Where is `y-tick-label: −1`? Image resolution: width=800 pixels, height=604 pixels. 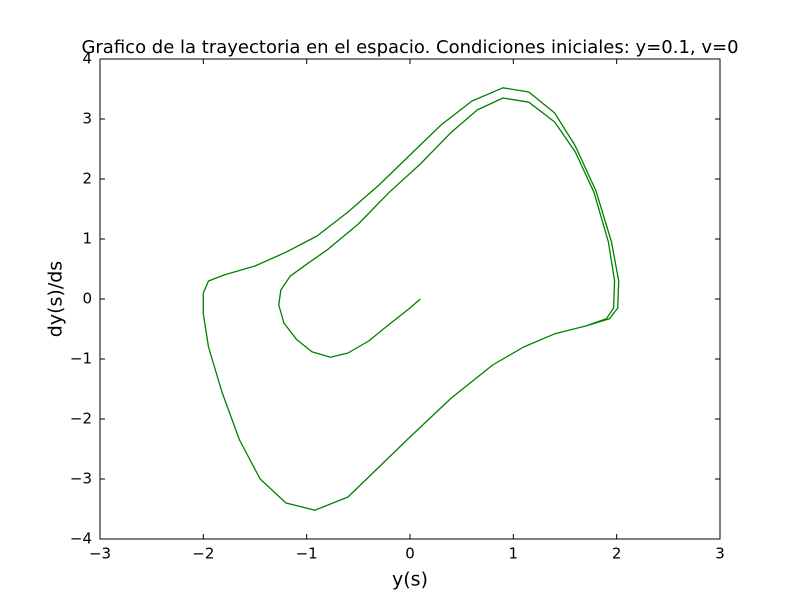
y-tick-label: −1 is located at coordinates (81, 359).